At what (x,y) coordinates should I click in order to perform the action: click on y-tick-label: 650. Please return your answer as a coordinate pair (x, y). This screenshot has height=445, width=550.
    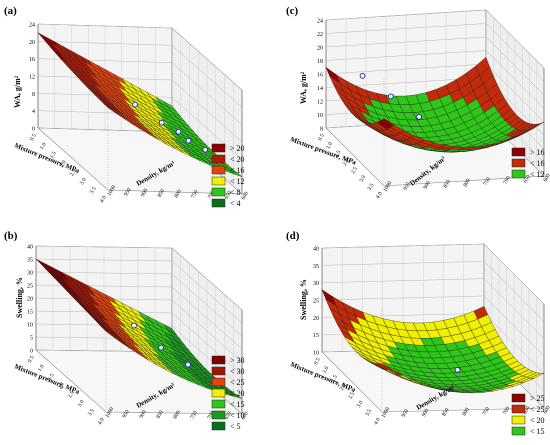
    Looking at the image, I should click on (526, 410).